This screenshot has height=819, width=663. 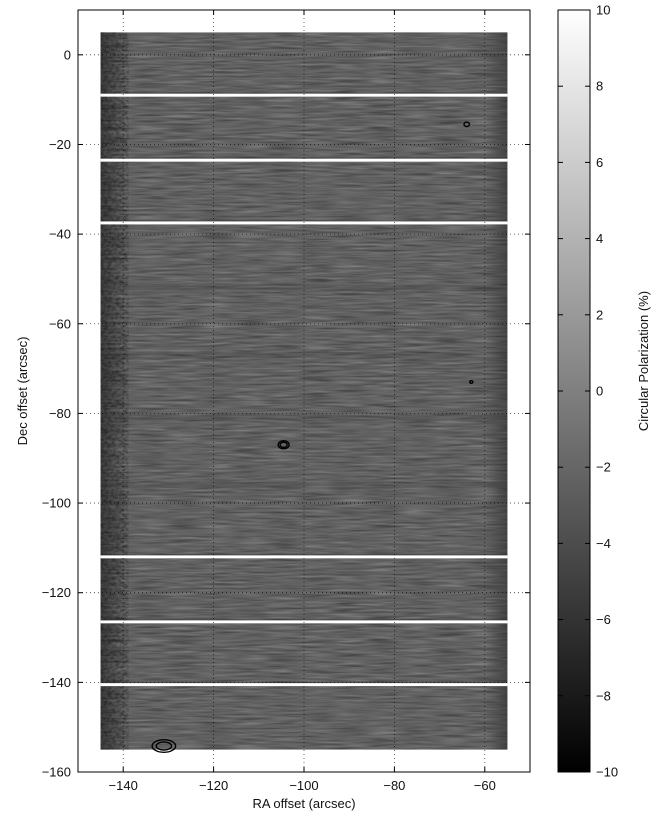 I want to click on x-tick-label: −140, so click(x=123, y=785).